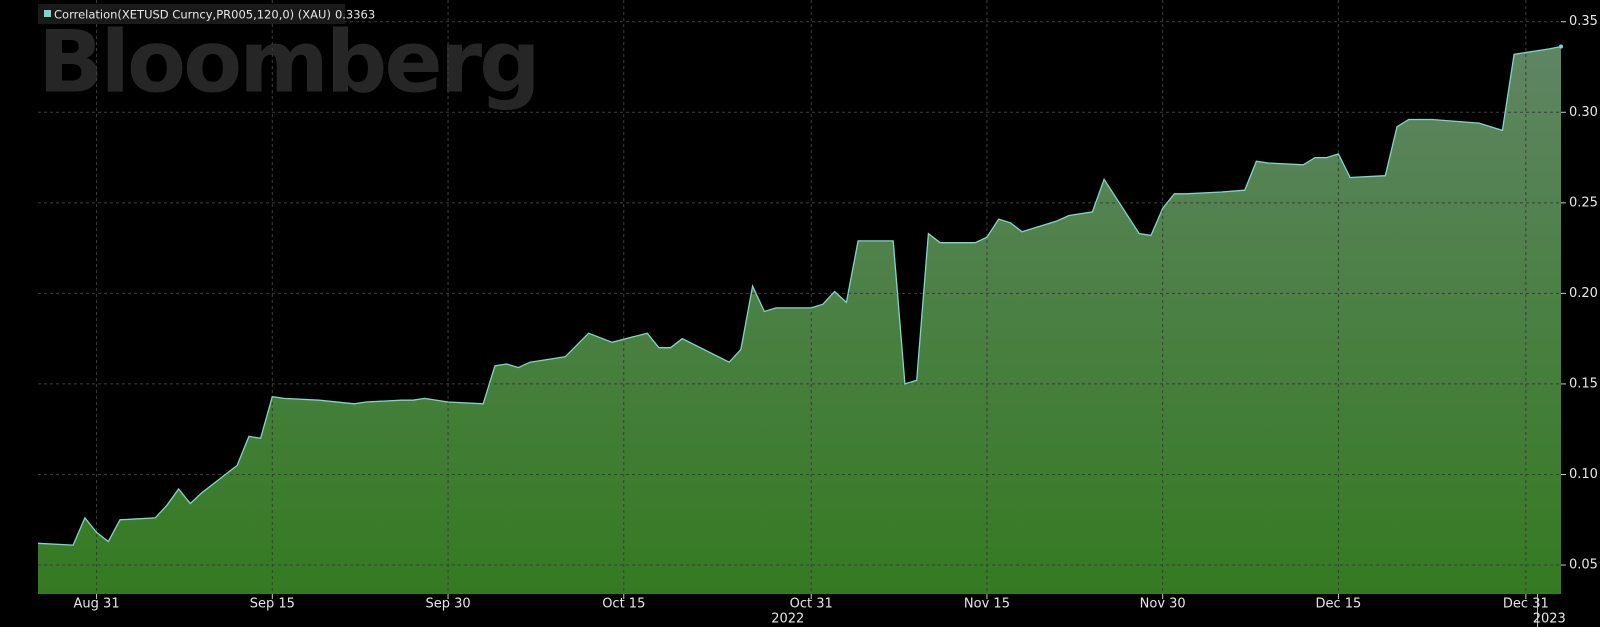  I want to click on y-tick-label: 0.15, so click(1583, 383).